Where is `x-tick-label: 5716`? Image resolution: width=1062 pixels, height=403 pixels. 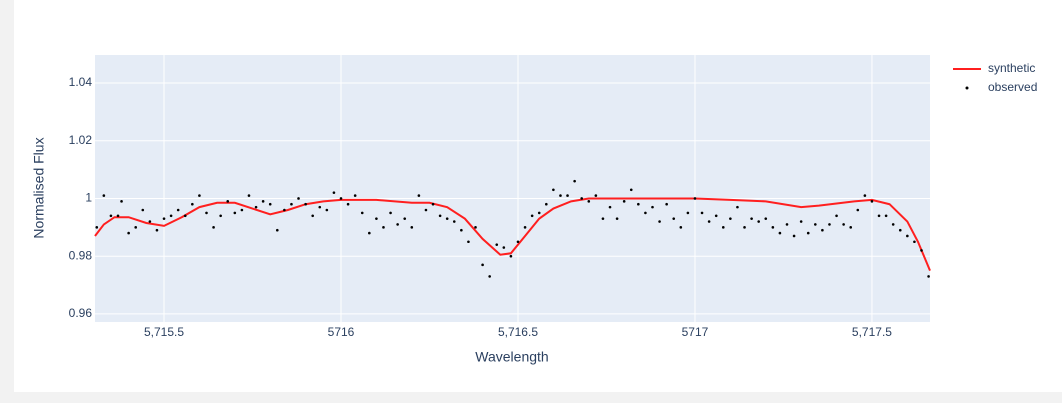 x-tick-label: 5716 is located at coordinates (341, 332).